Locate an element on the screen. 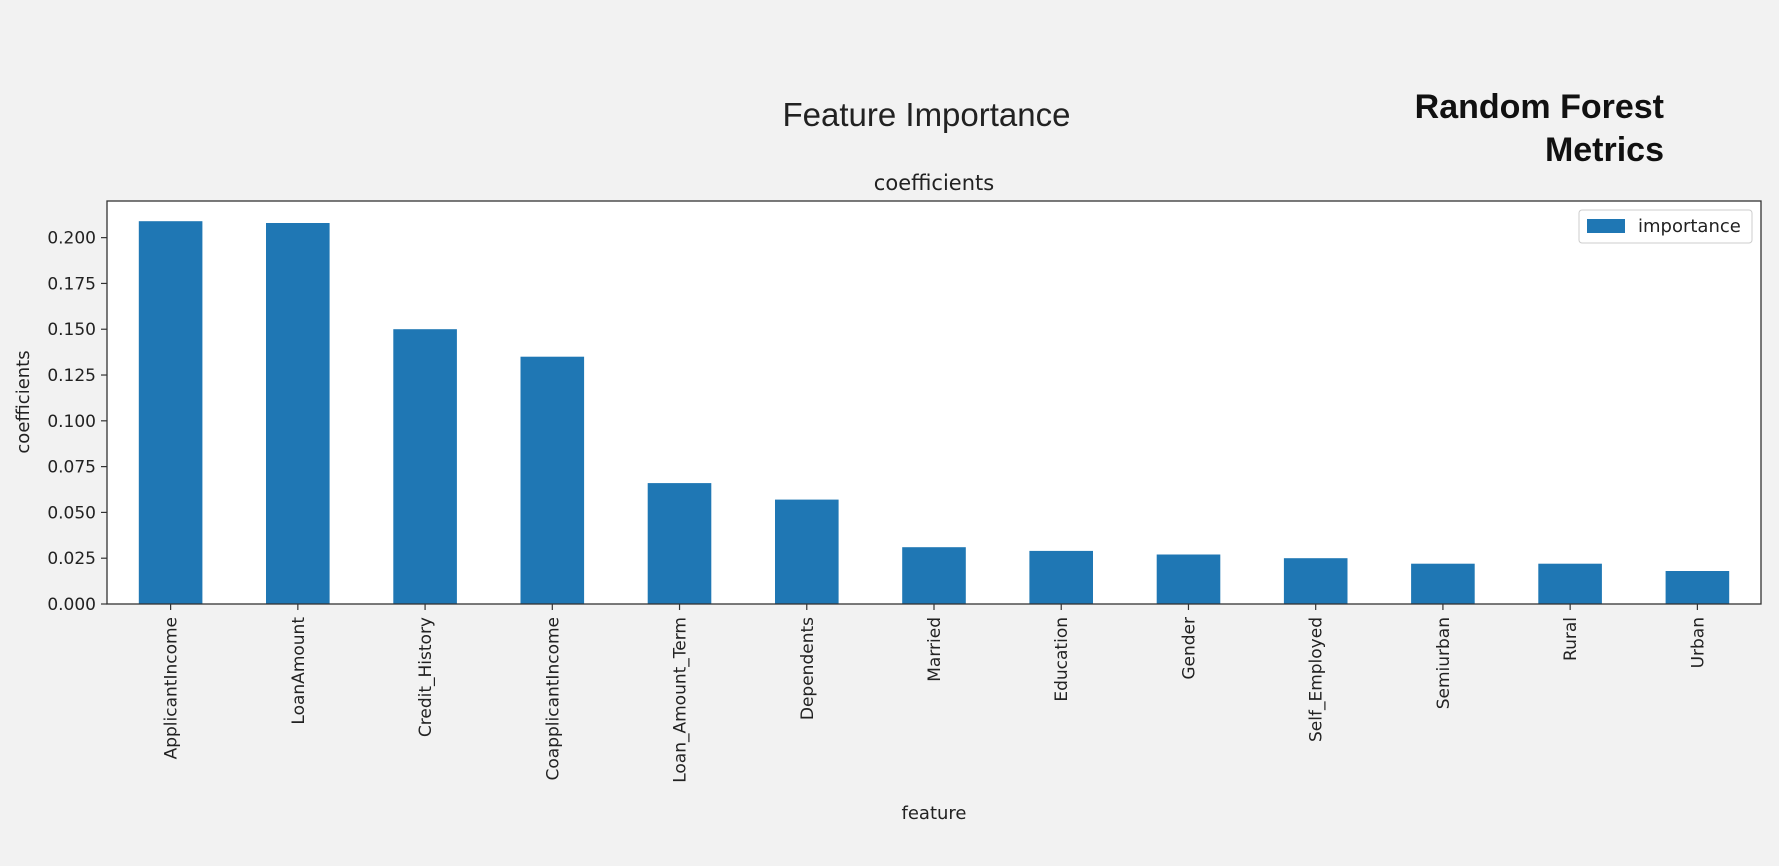  chart-title: coefficients is located at coordinates (934, 183).